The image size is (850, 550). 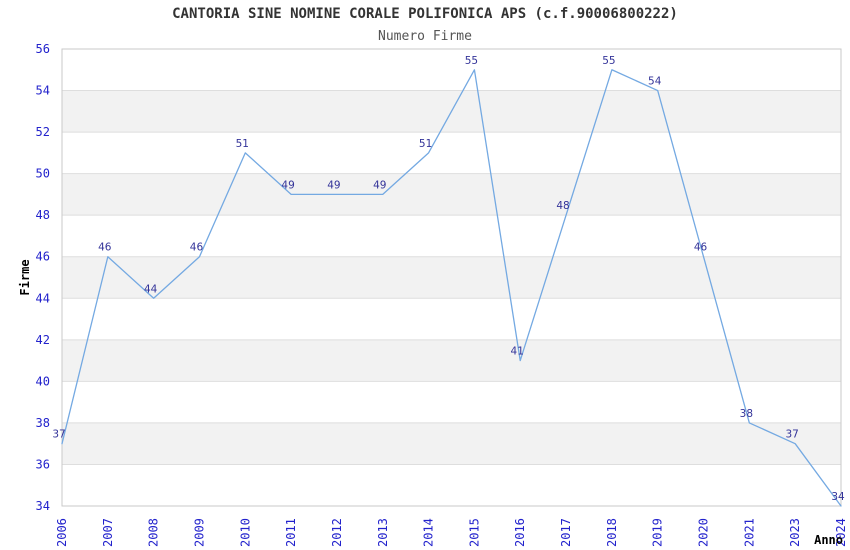 I want to click on data-point-label: 54, so click(x=655, y=82).